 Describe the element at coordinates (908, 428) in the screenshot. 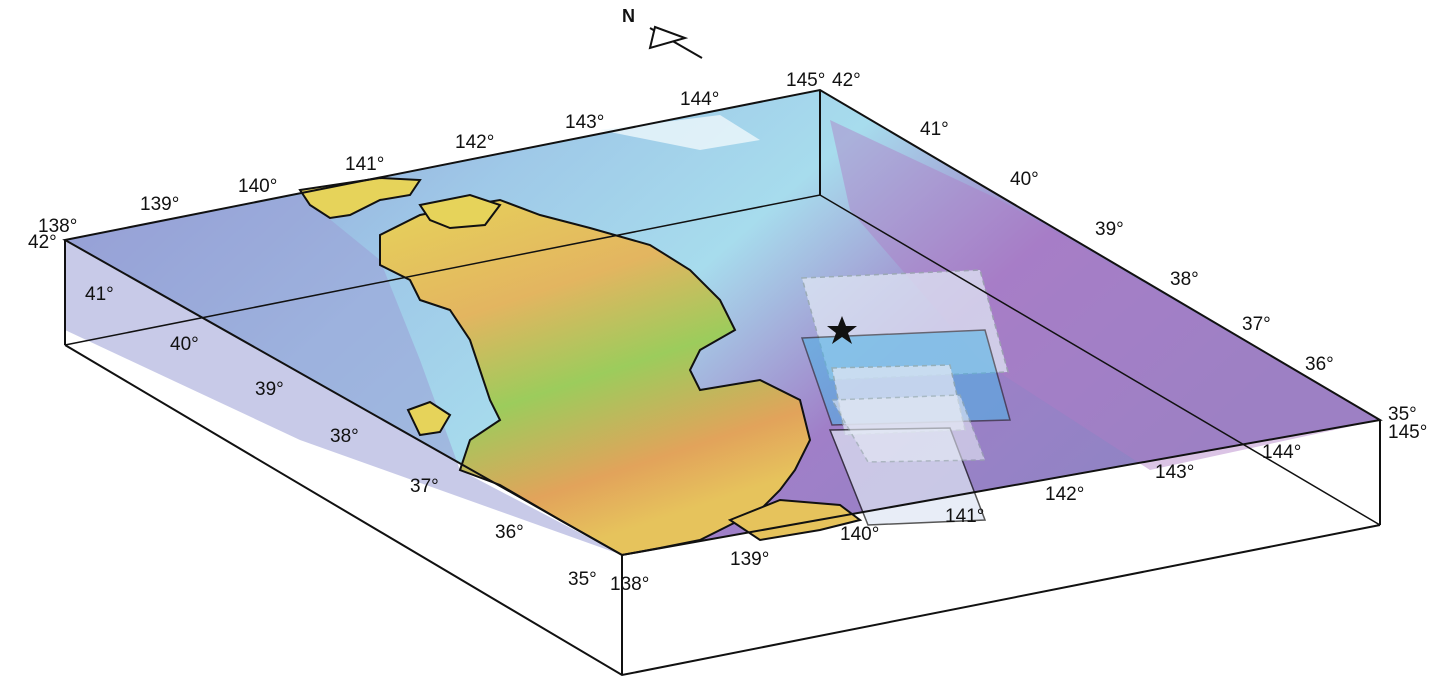

I see `fault-panel-south-top` at that location.